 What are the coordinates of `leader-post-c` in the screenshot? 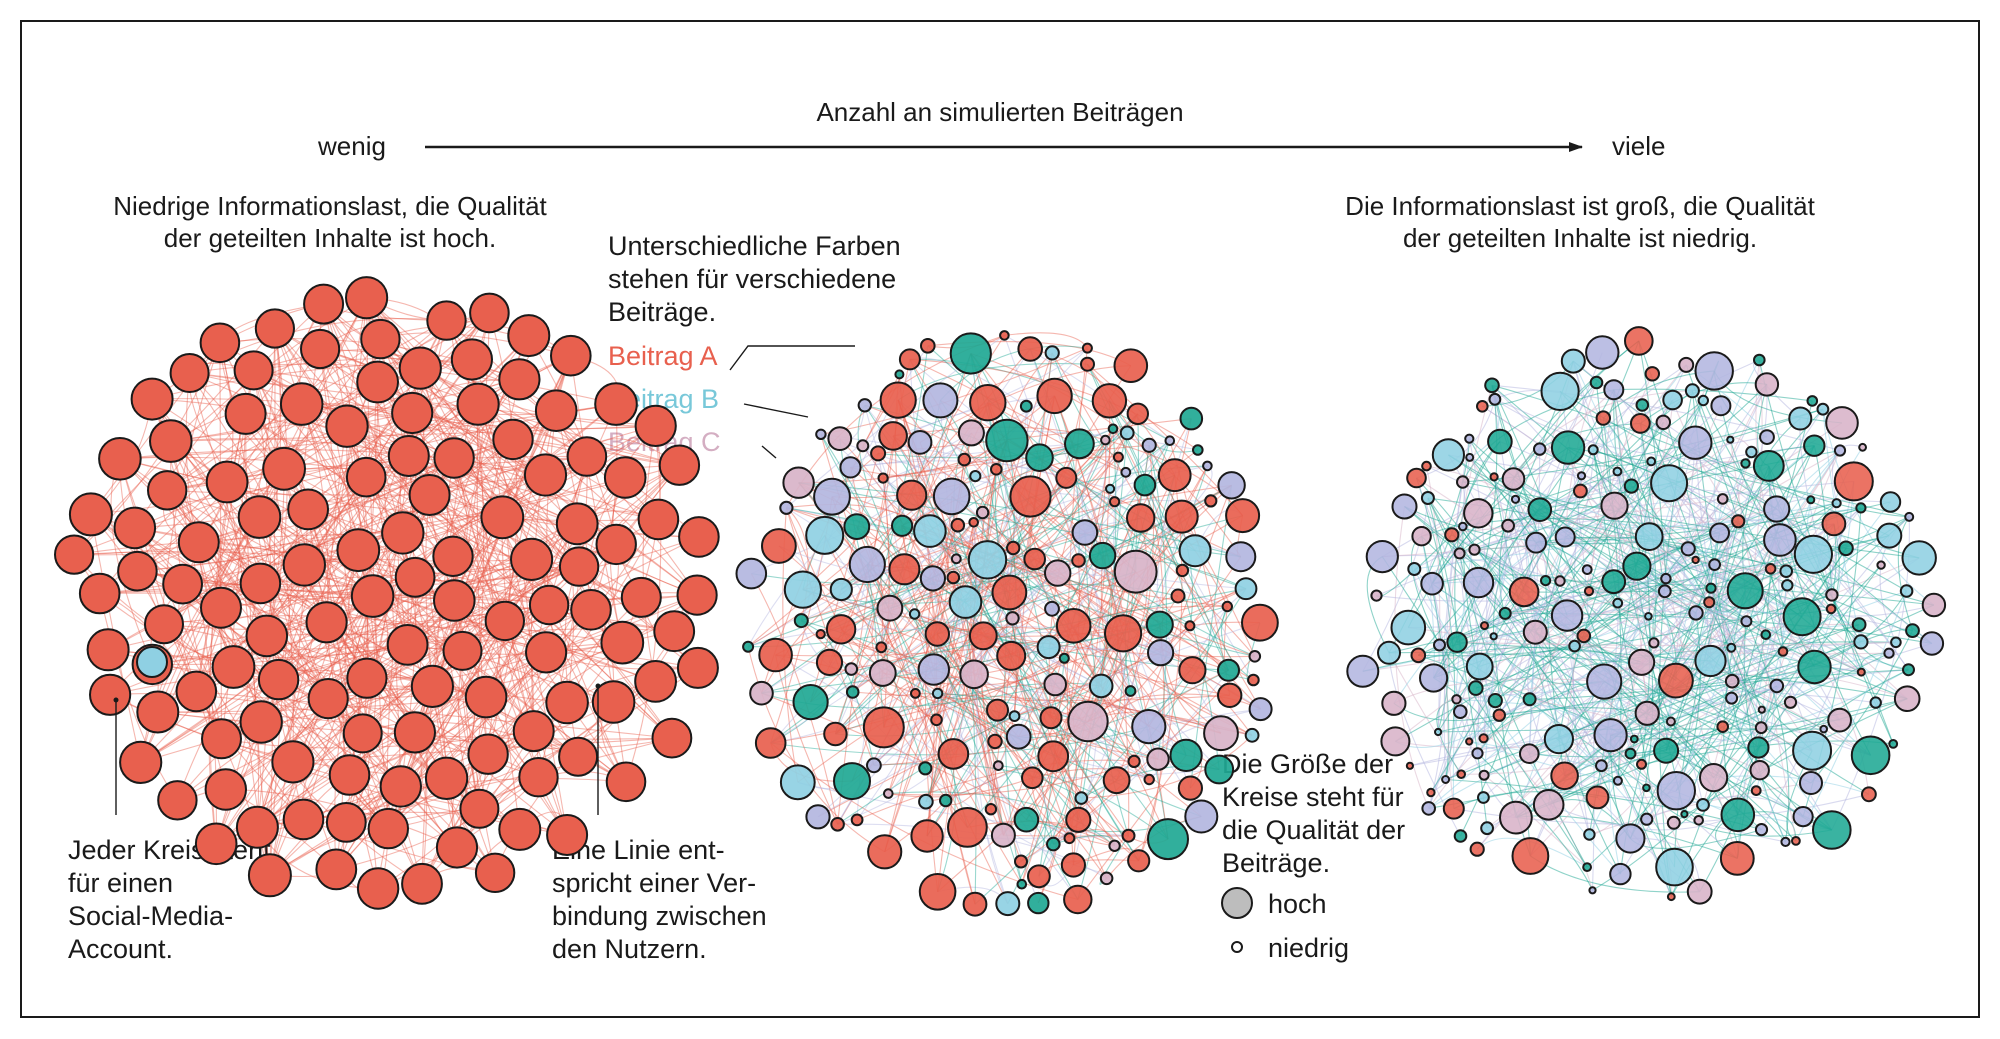 It's located at (769, 452).